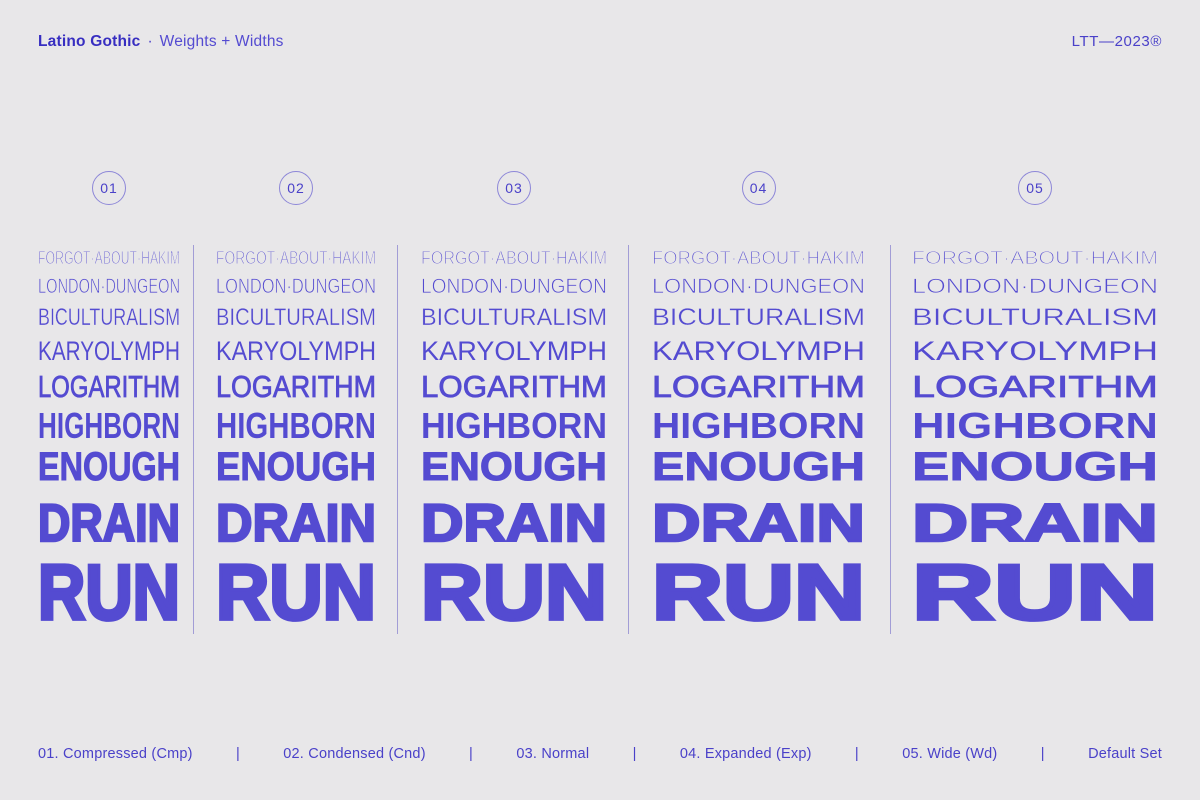 The image size is (1200, 800). I want to click on footer-style-label: 03. Normal, so click(553, 754).